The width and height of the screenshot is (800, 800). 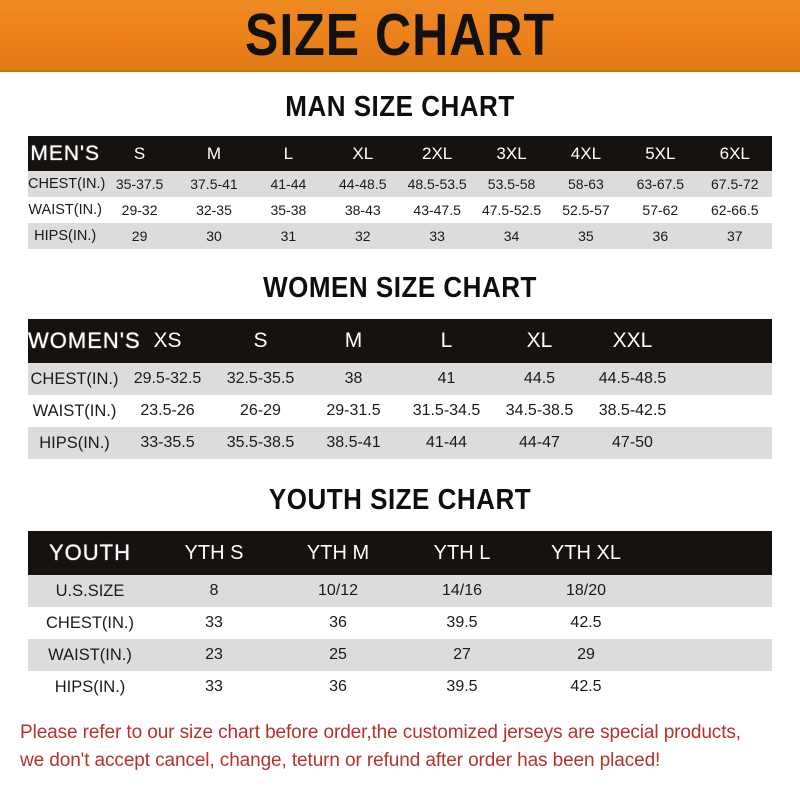 I want to click on youth-ussize-m: 10/12, so click(x=338, y=590).